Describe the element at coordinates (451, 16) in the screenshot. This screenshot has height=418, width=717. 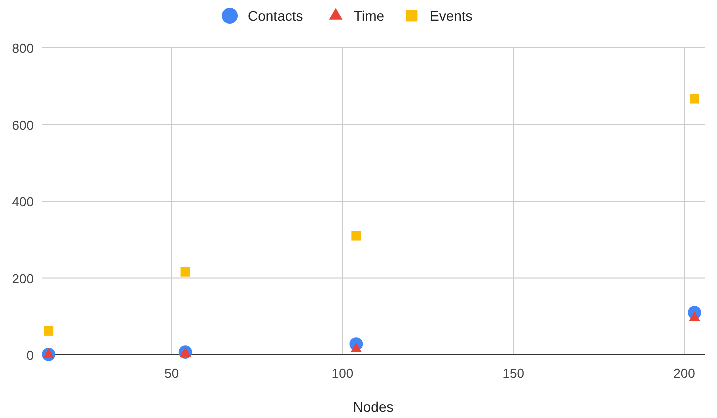
I see `legend-label: Events` at that location.